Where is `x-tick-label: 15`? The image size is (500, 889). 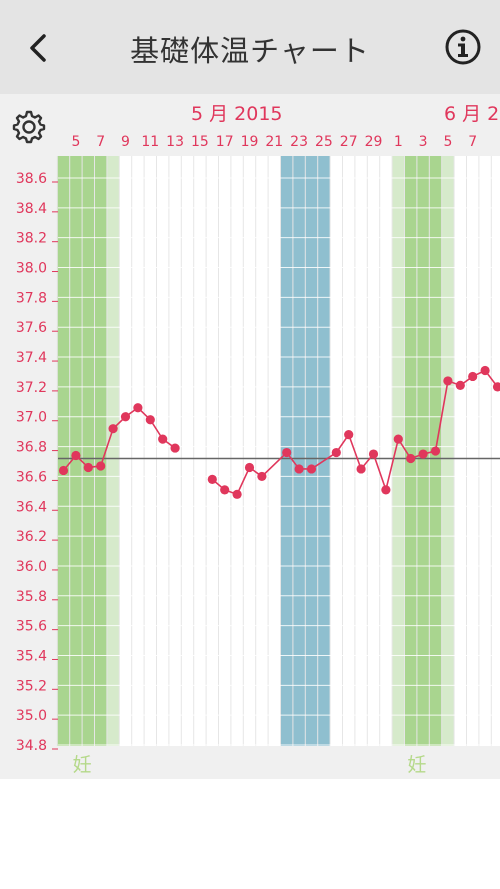
x-tick-label: 15 is located at coordinates (200, 142).